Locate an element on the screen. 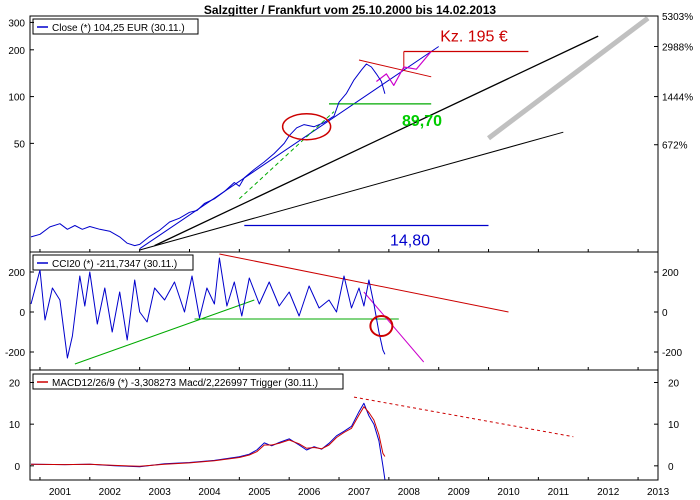 Image resolution: width=700 pixels, height=500 pixels. level-label-89-70: 89,70 is located at coordinates (422, 121).